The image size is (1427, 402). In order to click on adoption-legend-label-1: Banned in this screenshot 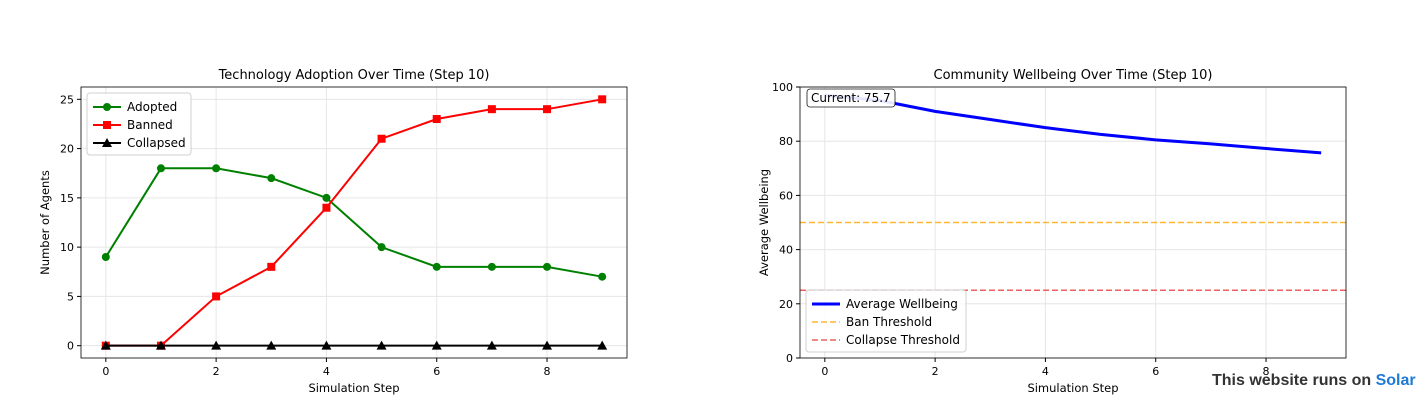, I will do `click(150, 125)`.